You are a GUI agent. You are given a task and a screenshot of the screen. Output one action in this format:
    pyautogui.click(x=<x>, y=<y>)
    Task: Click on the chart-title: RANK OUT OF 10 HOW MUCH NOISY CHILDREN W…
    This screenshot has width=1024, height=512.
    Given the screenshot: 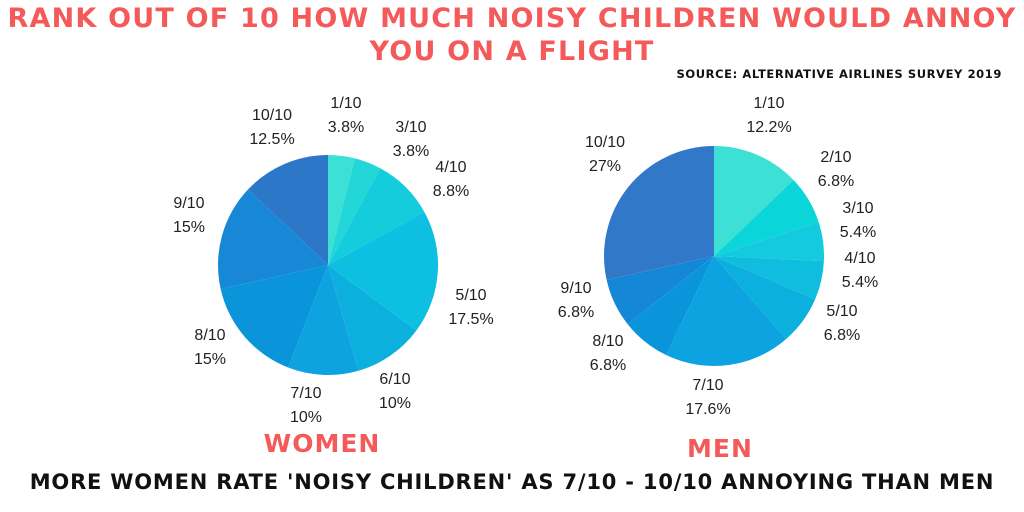 What is the action you would take?
    pyautogui.click(x=512, y=35)
    